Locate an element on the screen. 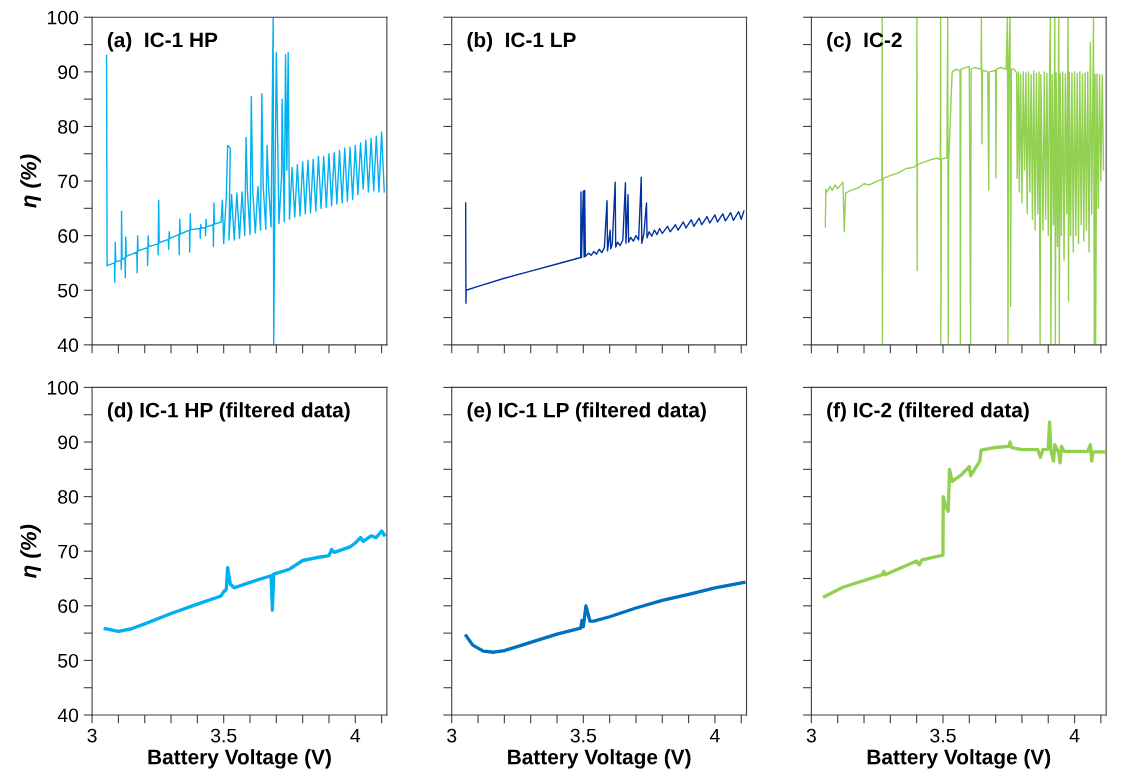 The width and height of the screenshot is (1123, 784). text: (f) IC-2 (filtered data) is located at coordinates (928, 412).